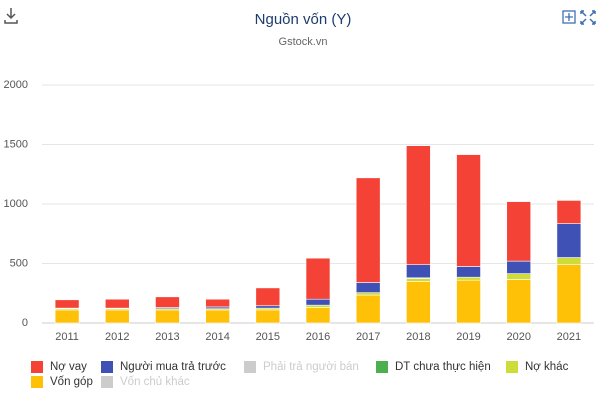 Image resolution: width=606 pixels, height=416 pixels. I want to click on add-icon, so click(569, 17).